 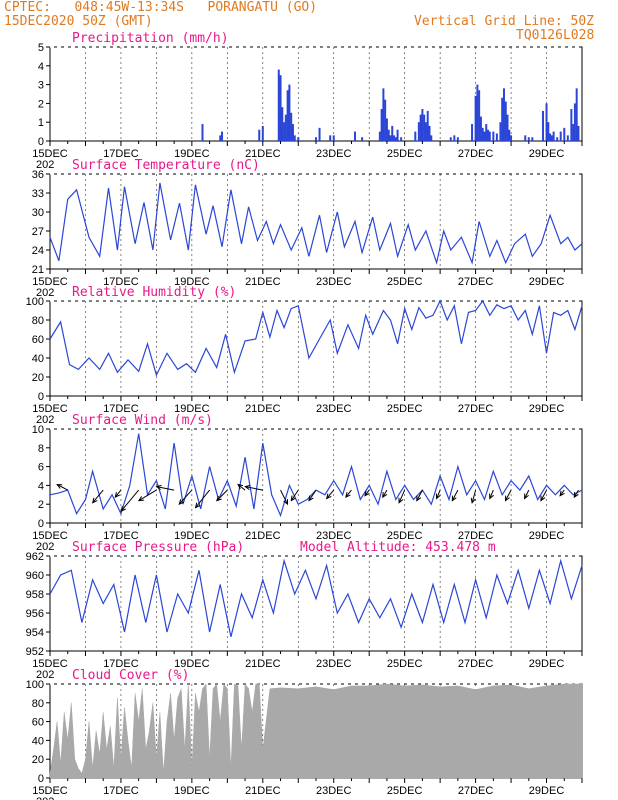 I want to click on ytick-label: 20, so click(x=38, y=378).